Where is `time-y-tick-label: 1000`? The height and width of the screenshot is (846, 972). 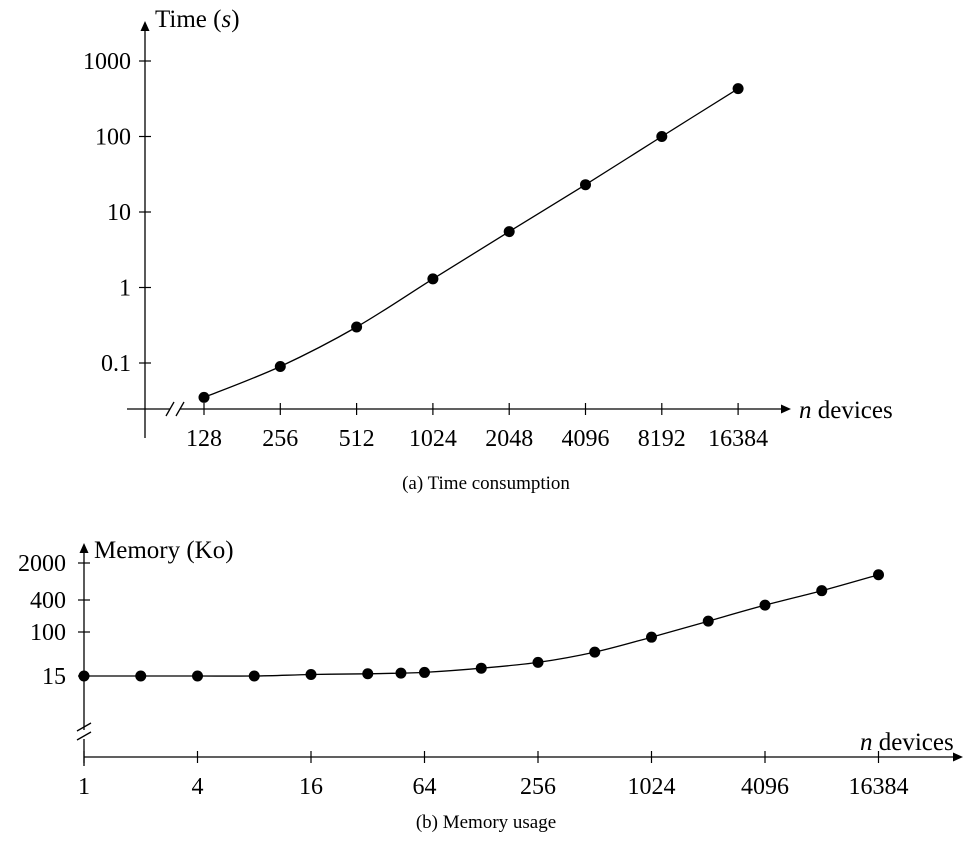 time-y-tick-label: 1000 is located at coordinates (107, 62).